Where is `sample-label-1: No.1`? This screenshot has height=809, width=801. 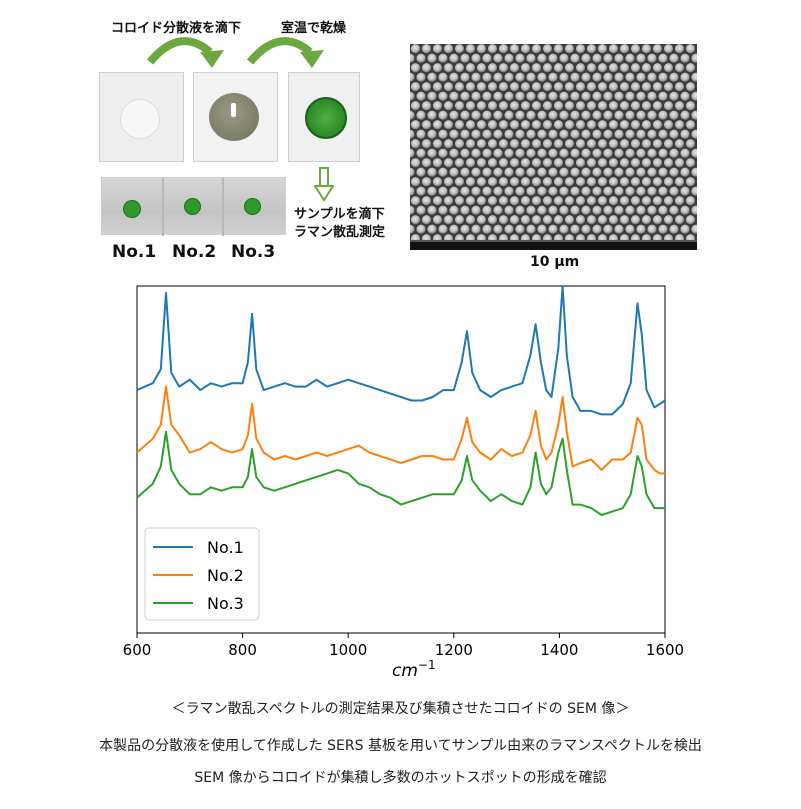 sample-label-1: No.1 is located at coordinates (134, 252).